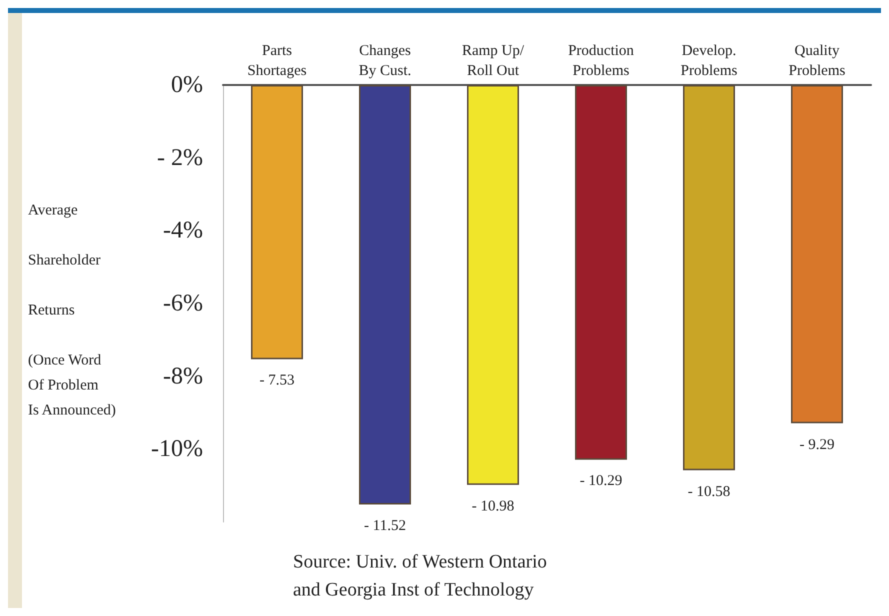  What do you see at coordinates (72, 310) in the screenshot?
I see `text: Average Shareholder Returns (Once Word Of Problem Is Announced)` at bounding box center [72, 310].